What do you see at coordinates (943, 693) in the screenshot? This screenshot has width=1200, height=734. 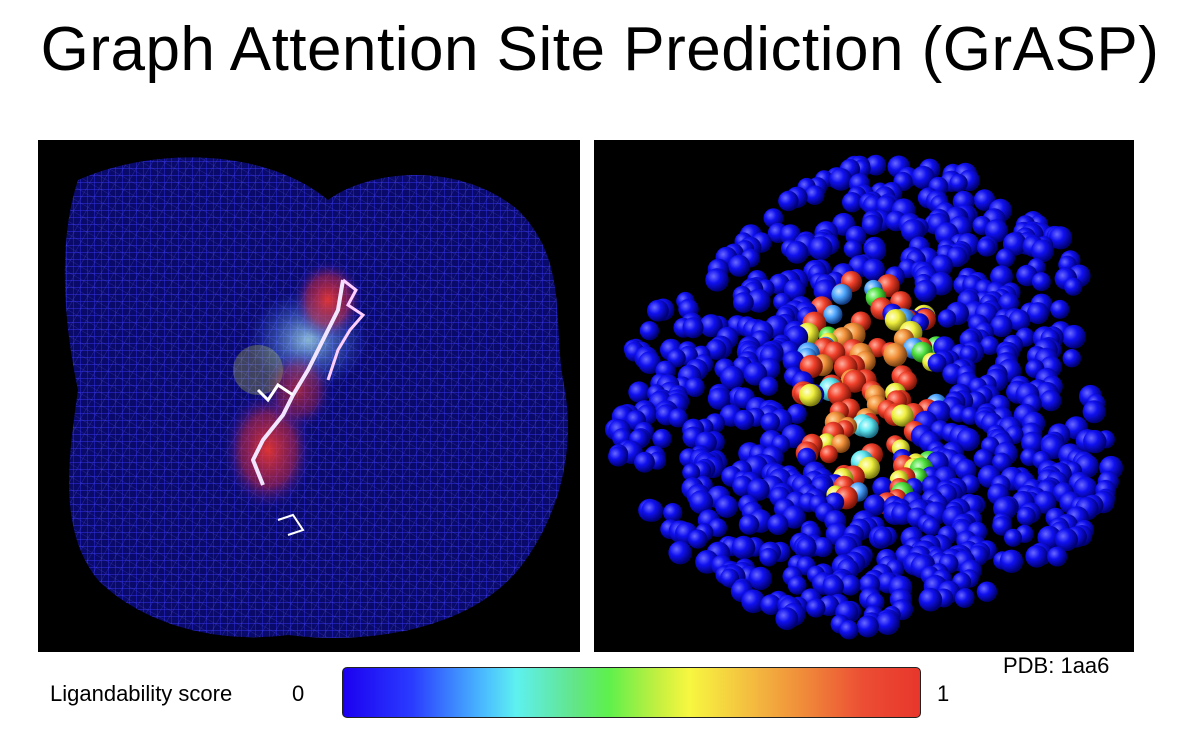 I see `colorbar-max-label: 1` at bounding box center [943, 693].